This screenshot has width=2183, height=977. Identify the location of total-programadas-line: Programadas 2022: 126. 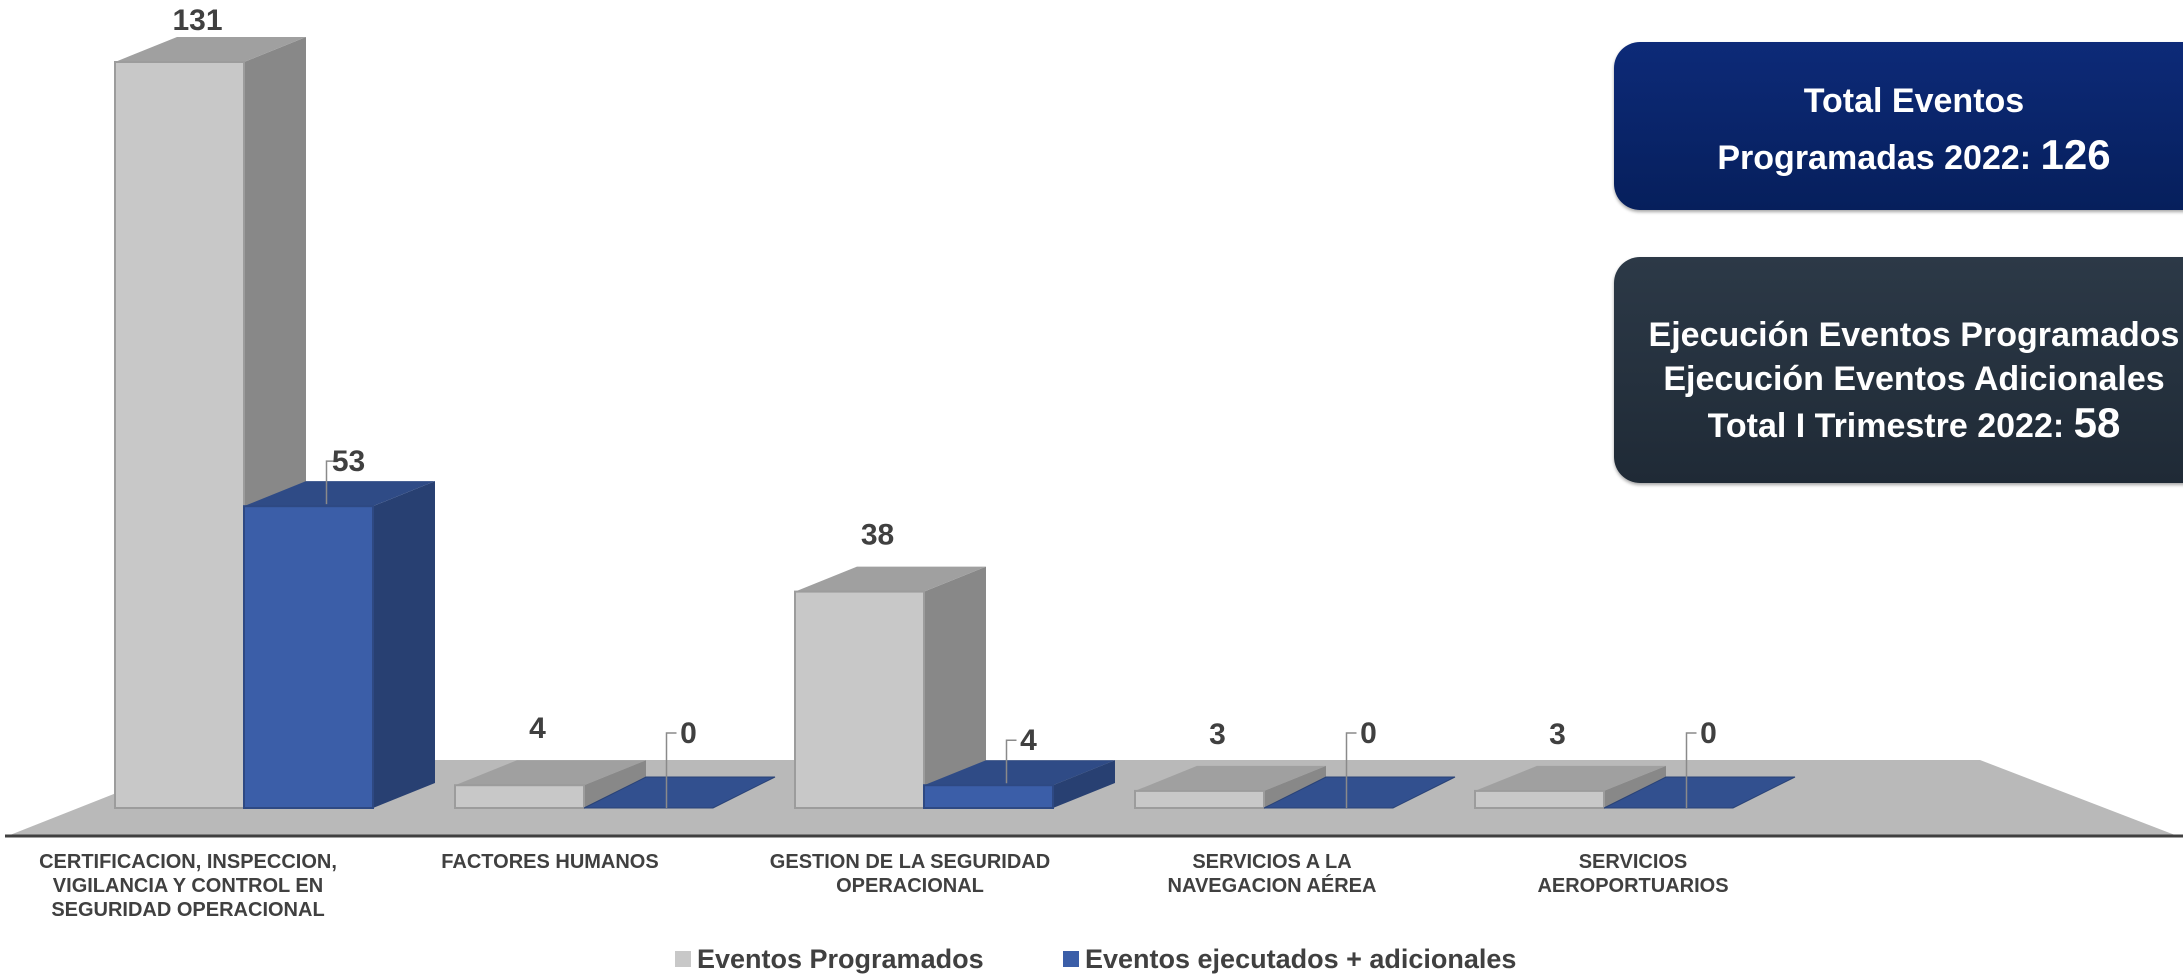
(1898, 156).